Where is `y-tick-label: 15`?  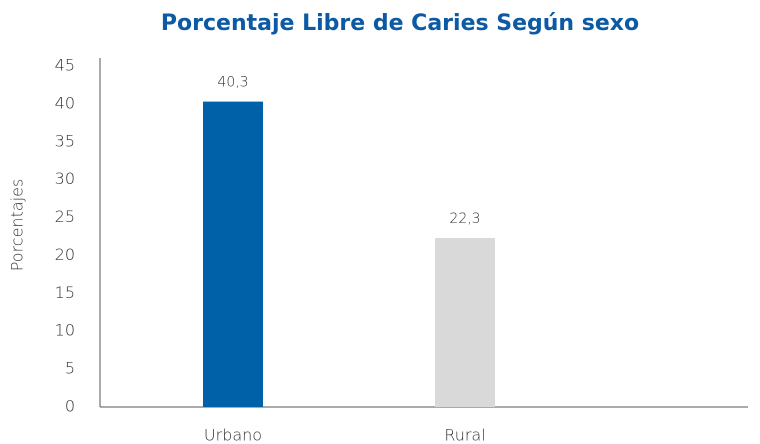 y-tick-label: 15 is located at coordinates (65, 292).